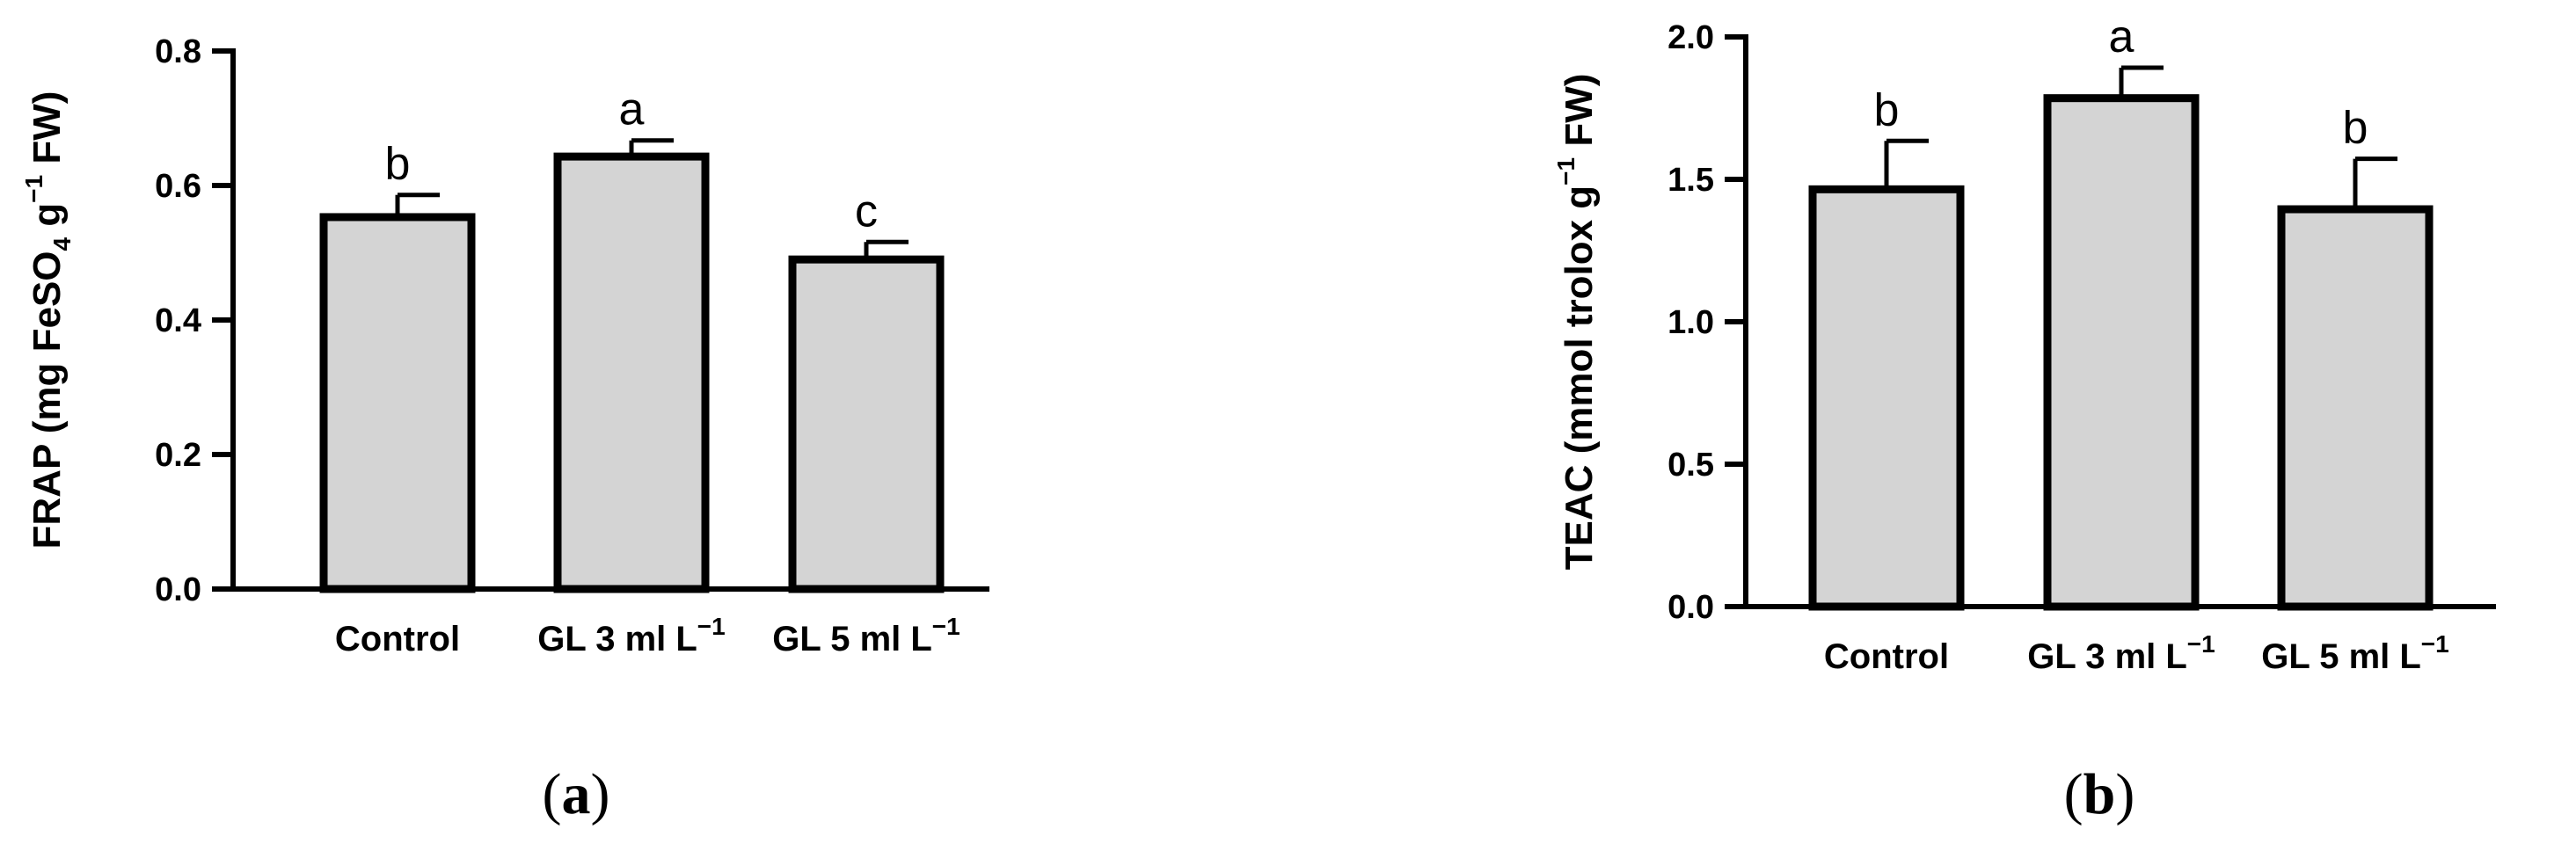  I want to click on y-tick-label: 0.8, so click(178, 51).